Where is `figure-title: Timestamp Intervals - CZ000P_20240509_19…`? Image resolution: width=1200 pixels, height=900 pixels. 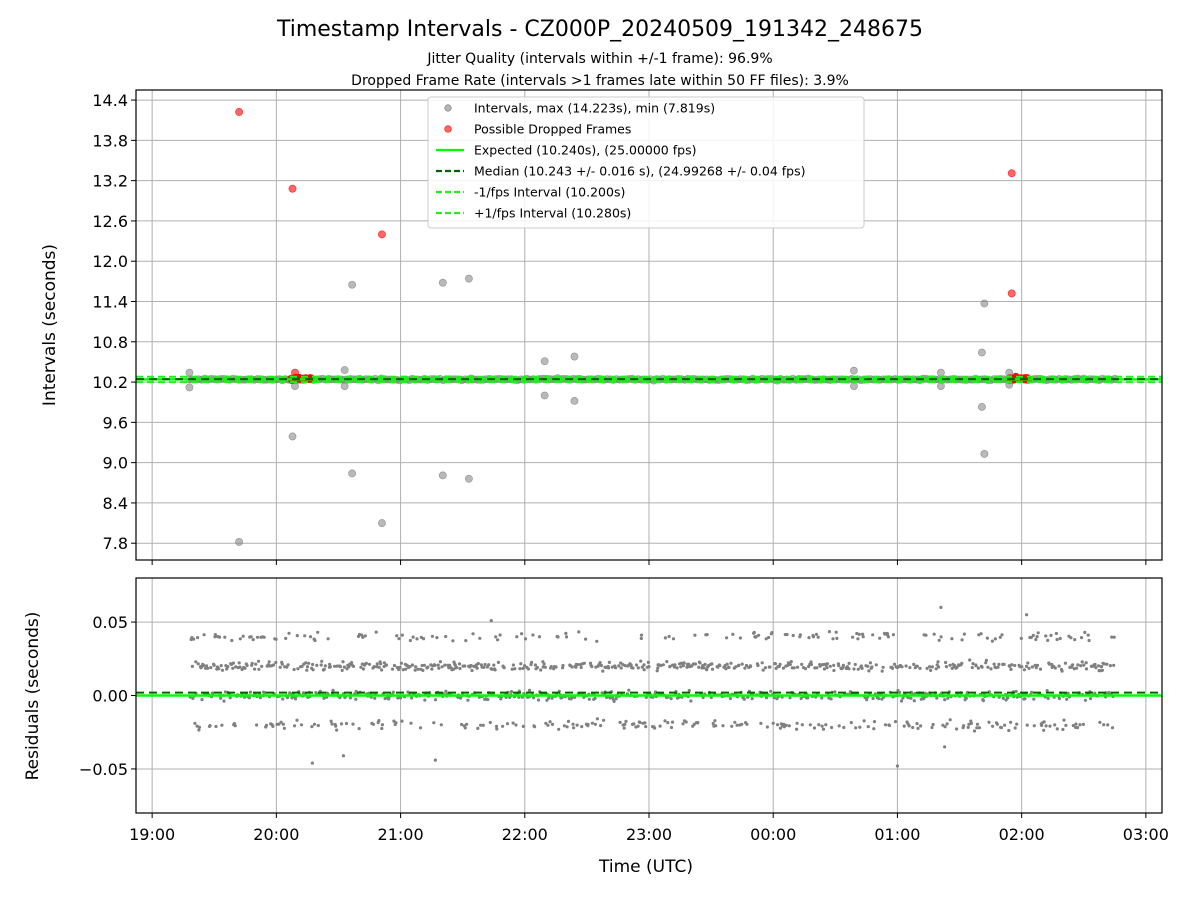 figure-title: Timestamp Intervals - CZ000P_20240509_19… is located at coordinates (599, 29).